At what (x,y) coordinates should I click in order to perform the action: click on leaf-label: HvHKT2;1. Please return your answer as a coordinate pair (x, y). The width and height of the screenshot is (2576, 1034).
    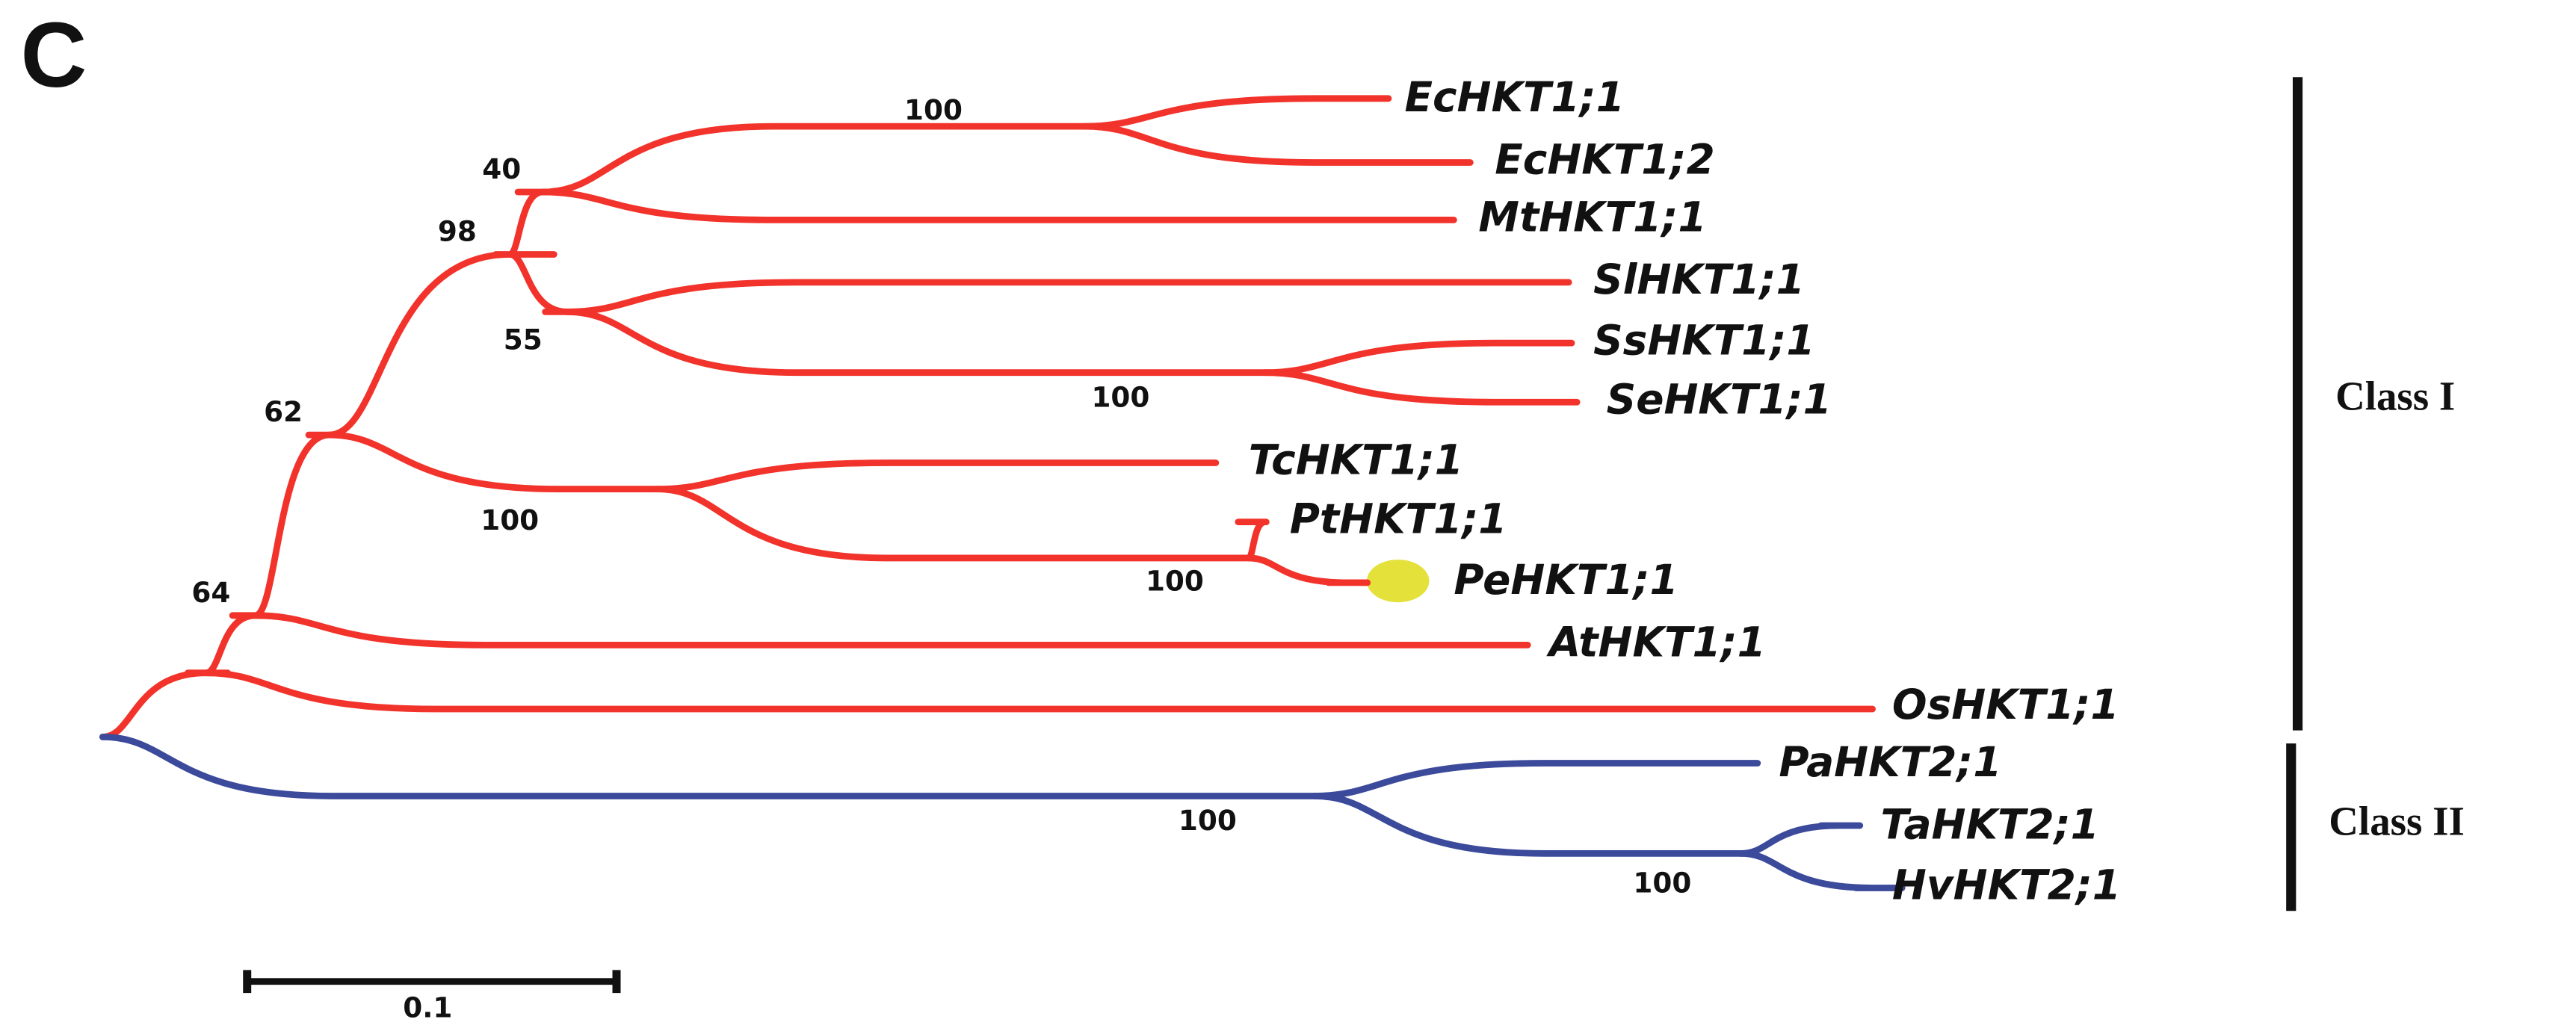
    Looking at the image, I should click on (2007, 885).